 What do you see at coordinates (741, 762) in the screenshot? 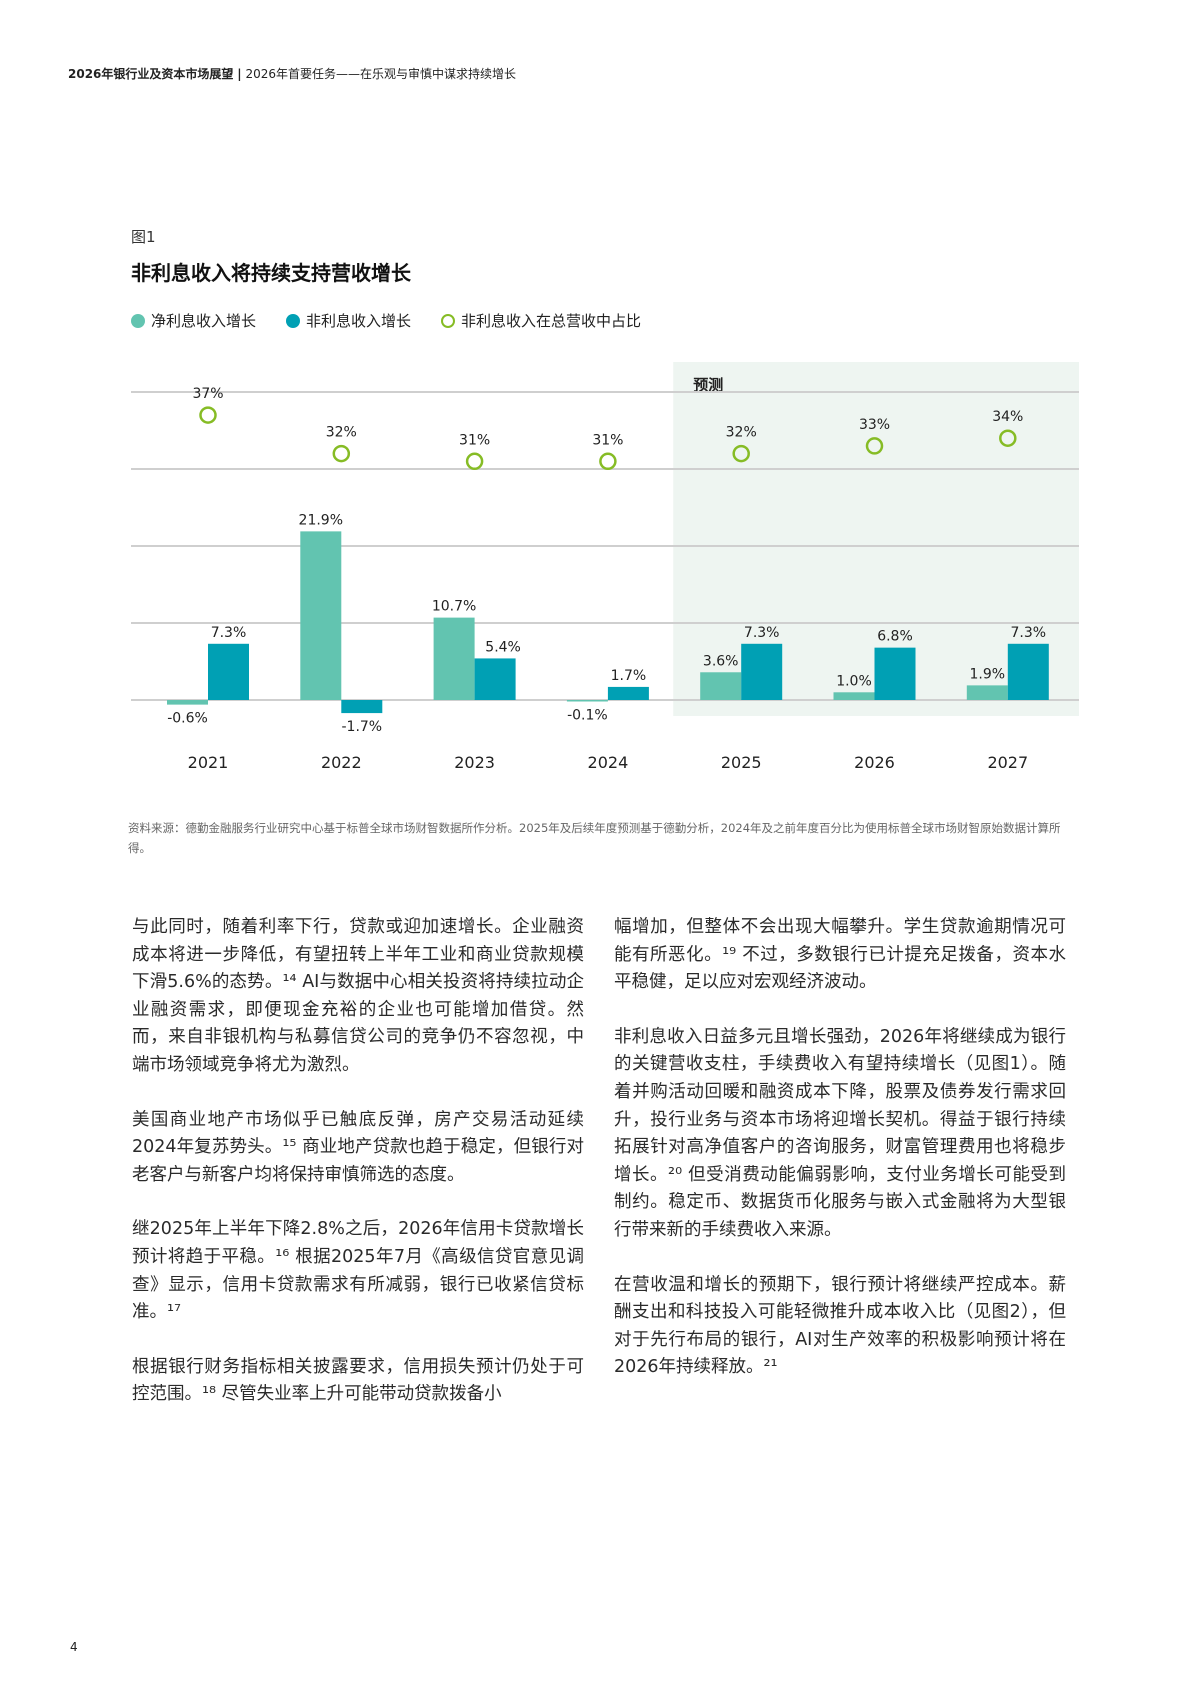
I see `x-axis-tick-label: 2025` at bounding box center [741, 762].